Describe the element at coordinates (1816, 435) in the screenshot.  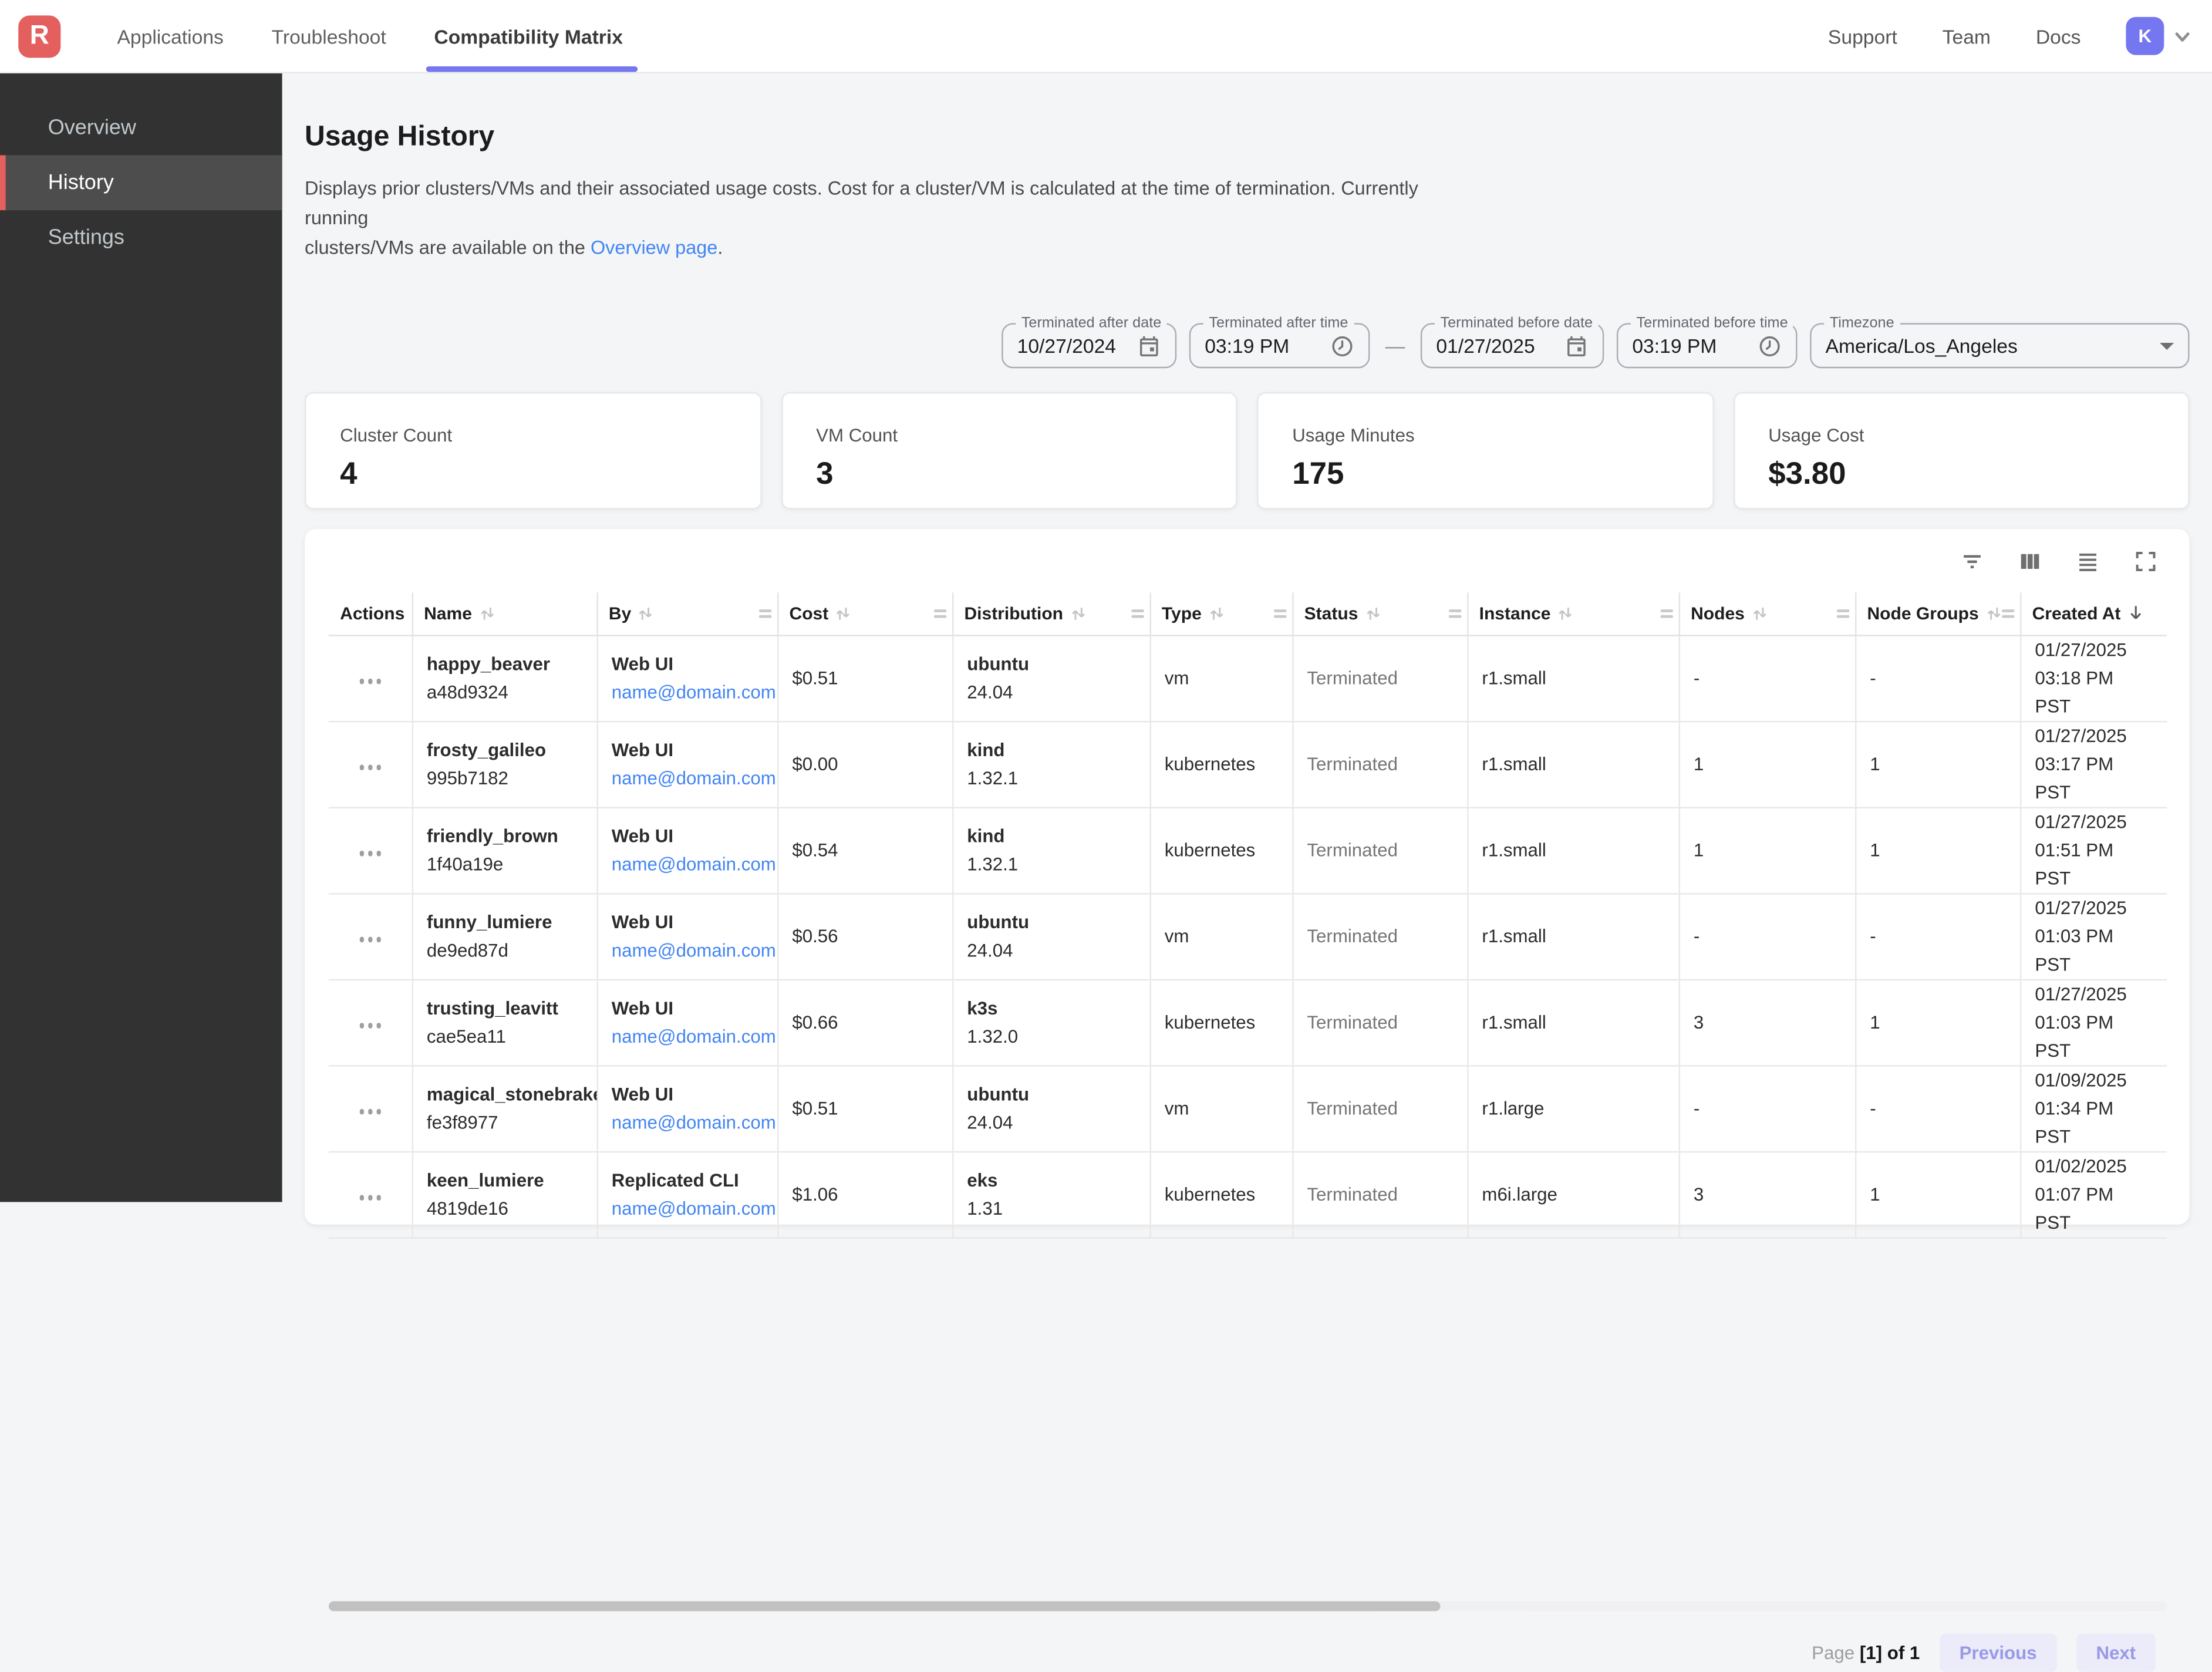
I see `stat-label: Usage Cost` at that location.